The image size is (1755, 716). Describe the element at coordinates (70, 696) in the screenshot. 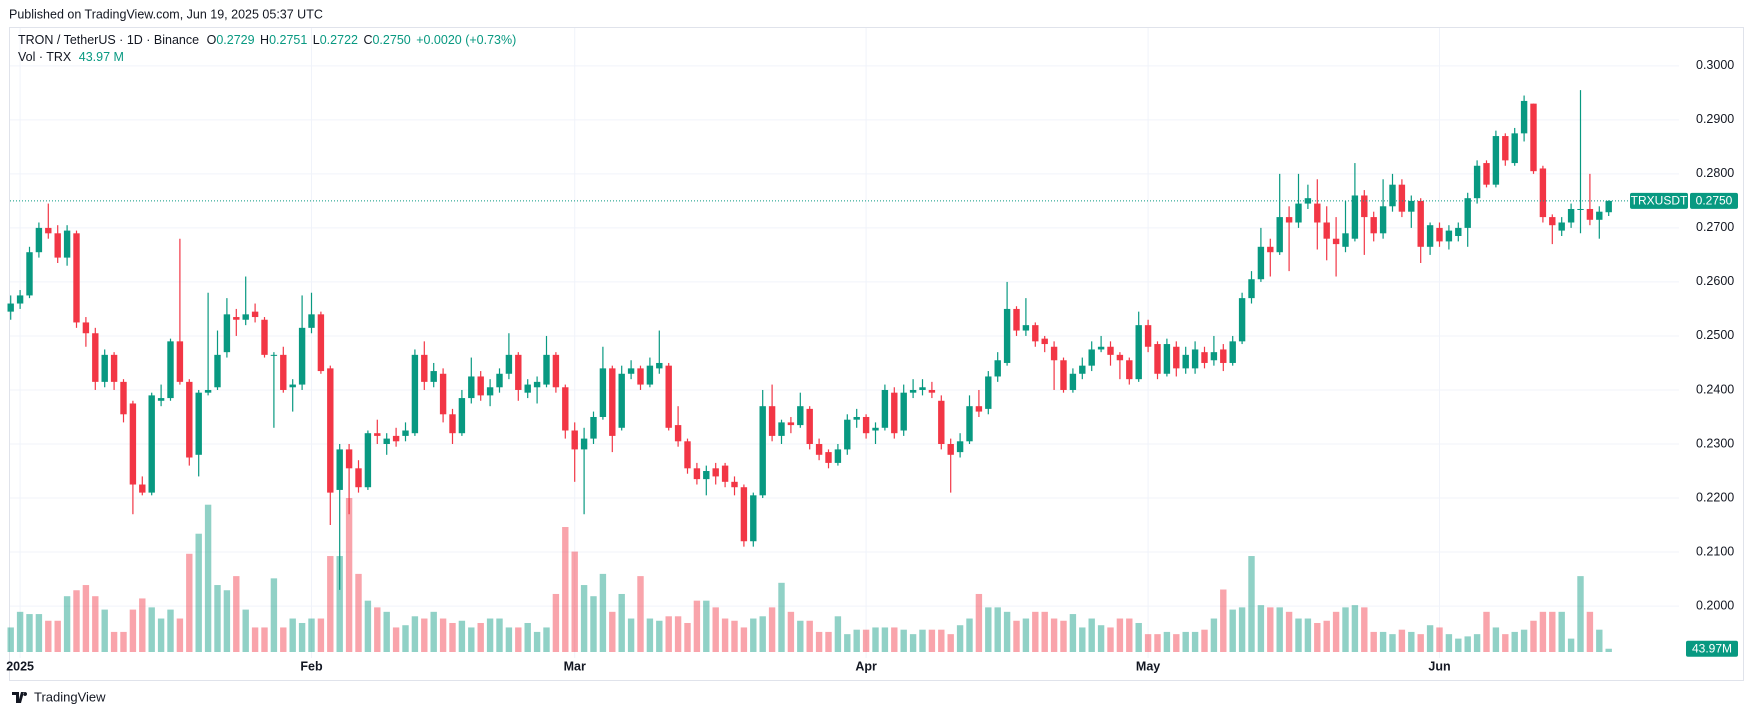

I see `brand-name: TradingView` at that location.